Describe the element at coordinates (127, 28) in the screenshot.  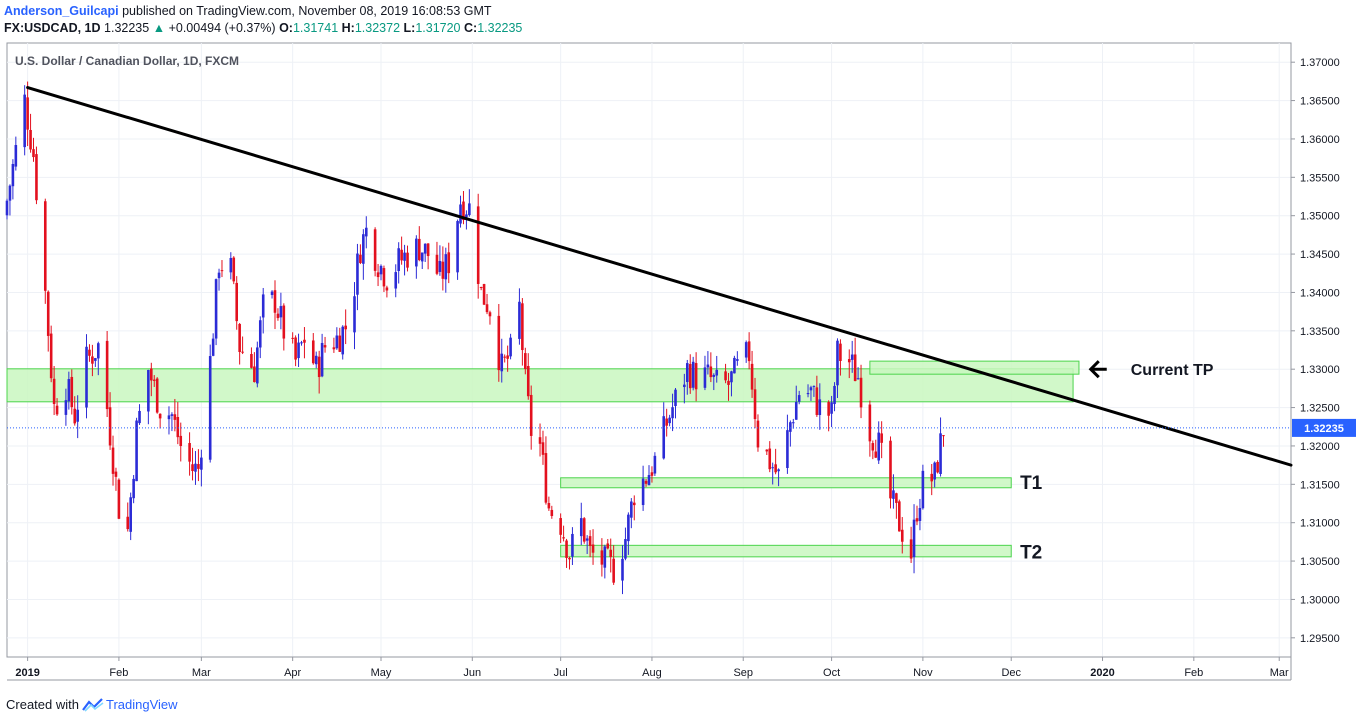
I see `last-price: 1.32235` at that location.